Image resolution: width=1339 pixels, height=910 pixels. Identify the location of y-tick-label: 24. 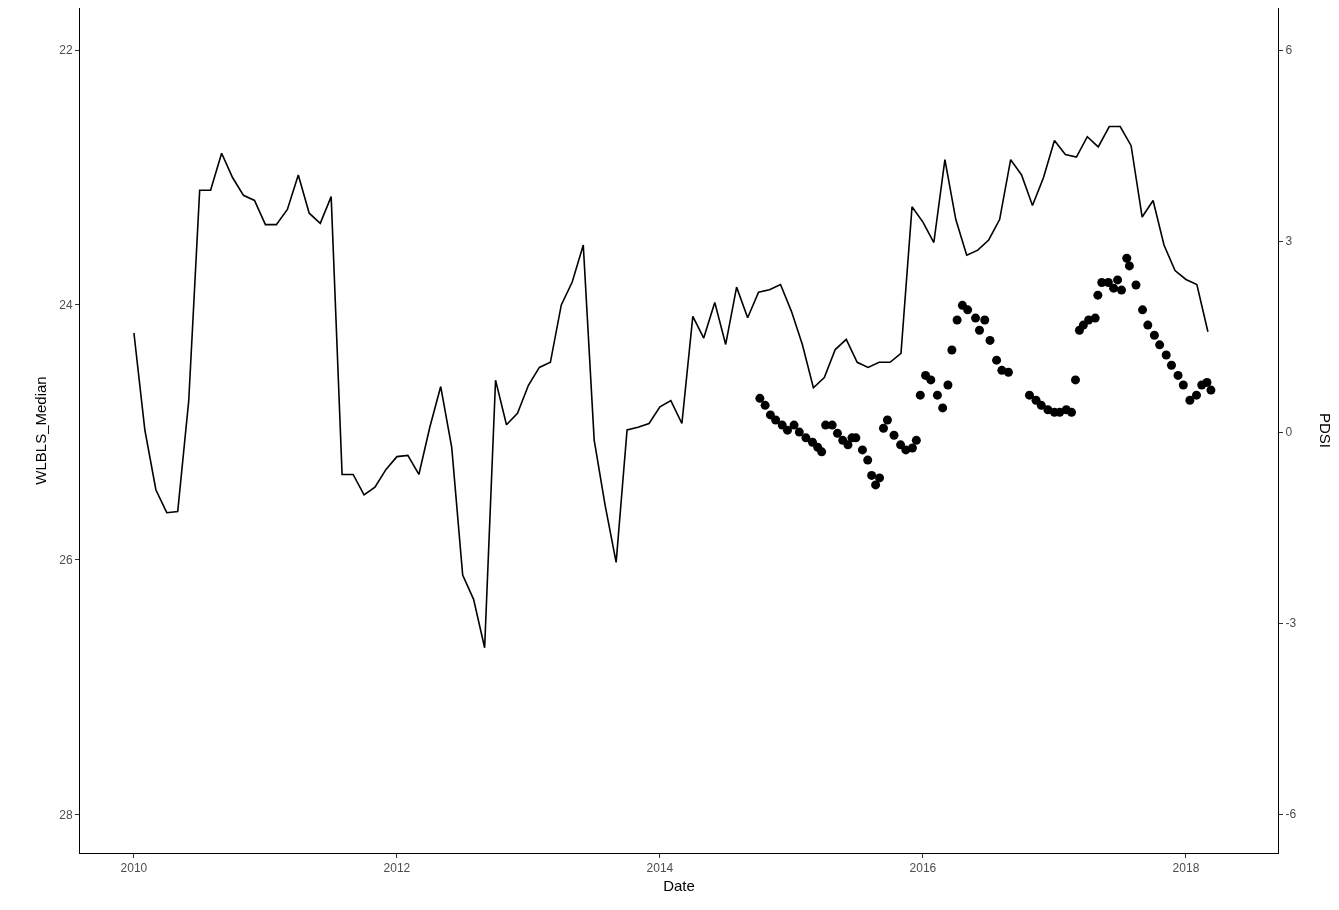
(66, 305).